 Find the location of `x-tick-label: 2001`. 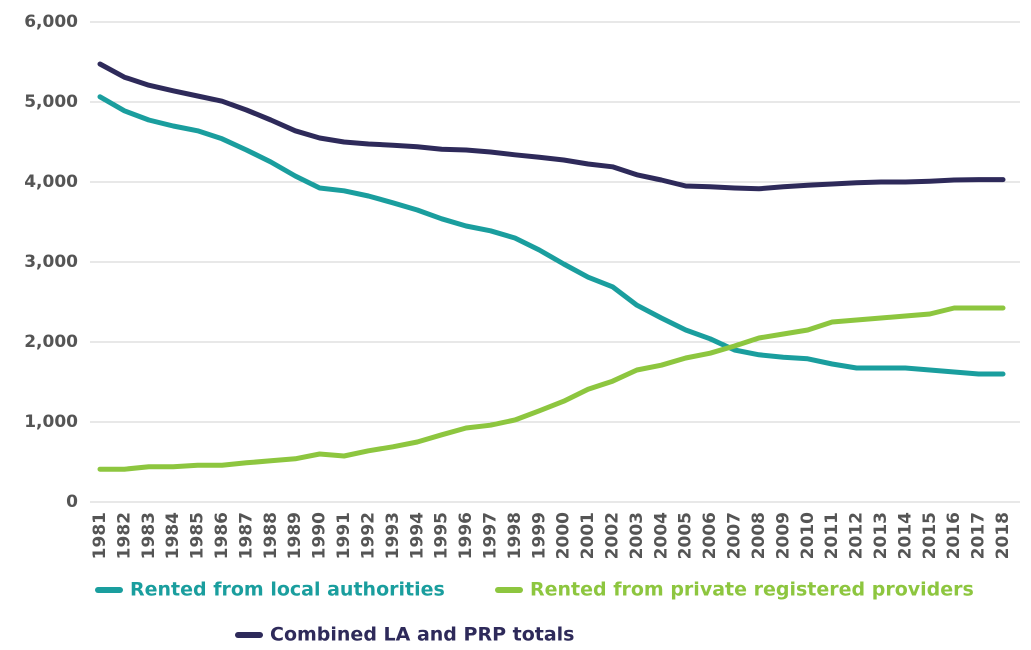

x-tick-label: 2001 is located at coordinates (588, 535).